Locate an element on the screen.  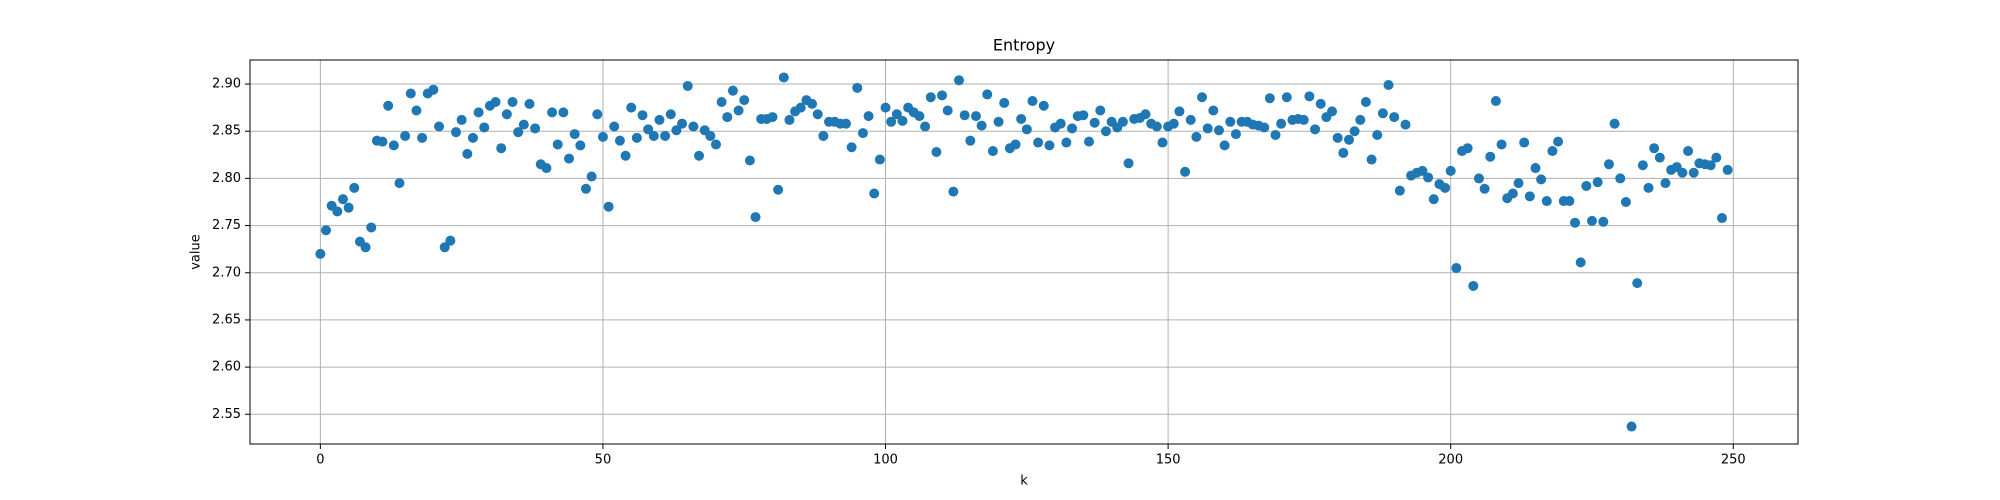
y-tick-label: 2.80 is located at coordinates (226, 178).